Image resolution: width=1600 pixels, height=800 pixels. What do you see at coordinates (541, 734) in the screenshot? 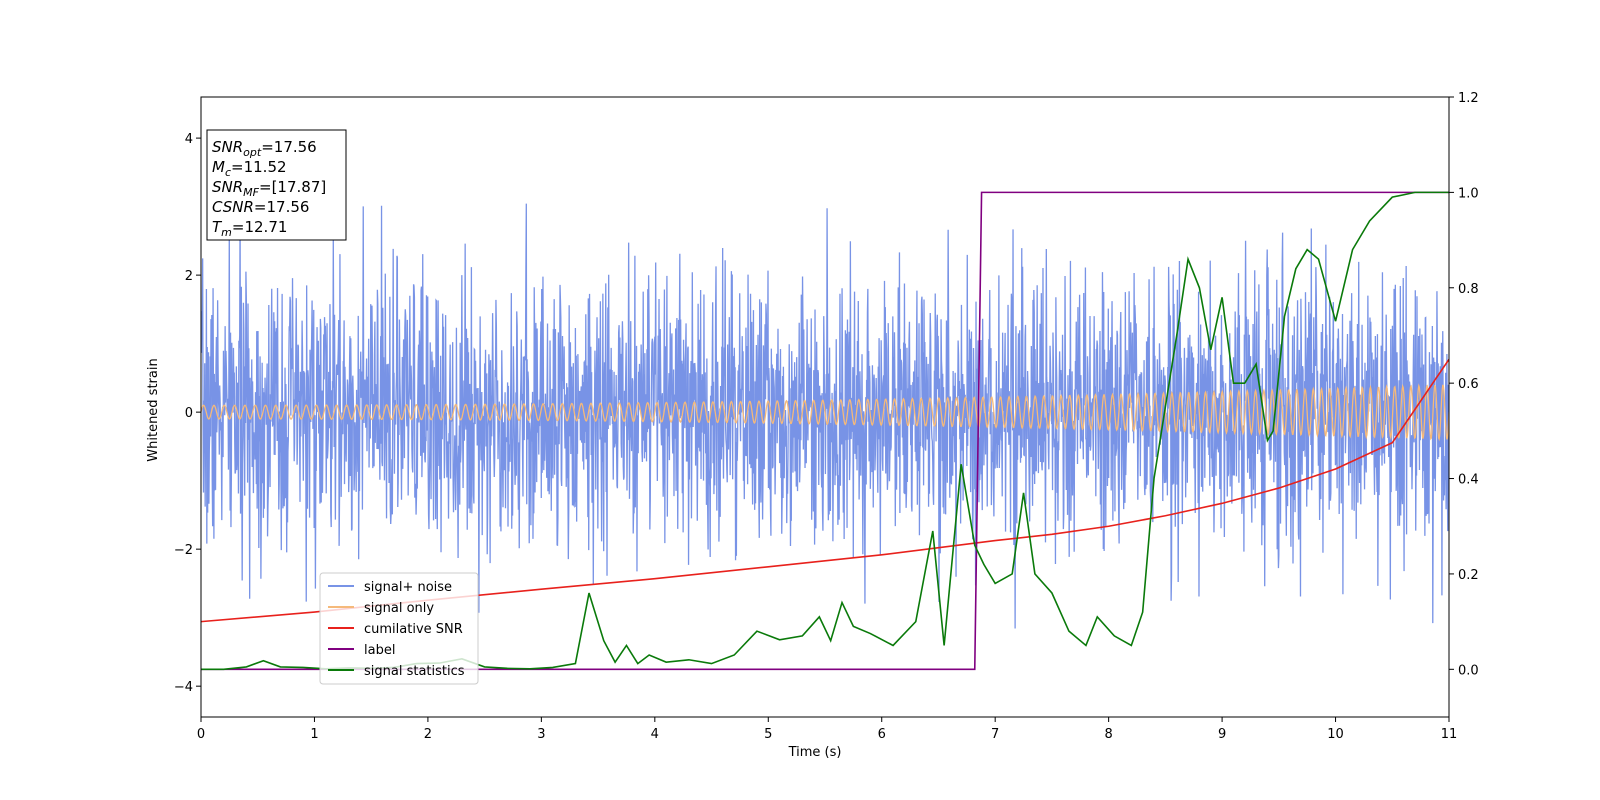
I see `x-tick-label: 3` at bounding box center [541, 734].